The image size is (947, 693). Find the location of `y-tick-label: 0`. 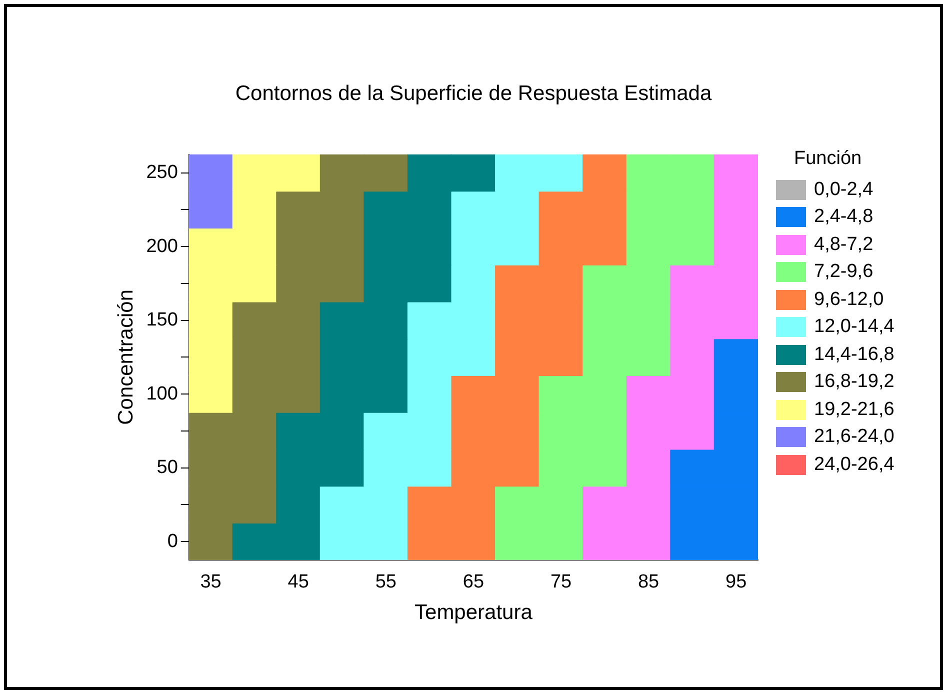

y-tick-label: 0 is located at coordinates (172, 541).